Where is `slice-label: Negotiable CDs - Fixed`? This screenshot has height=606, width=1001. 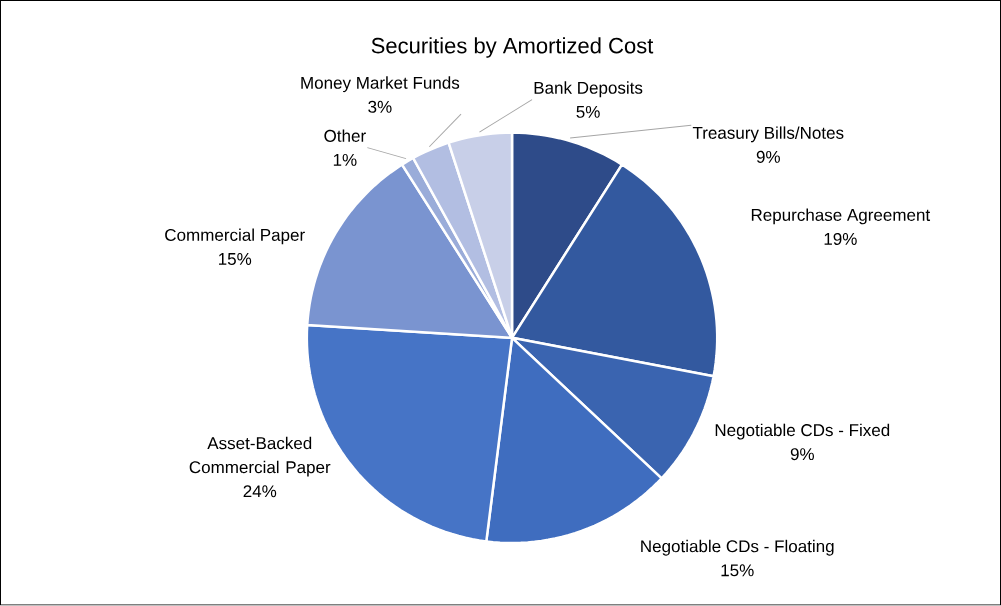
slice-label: Negotiable CDs - Fixed is located at coordinates (802, 431).